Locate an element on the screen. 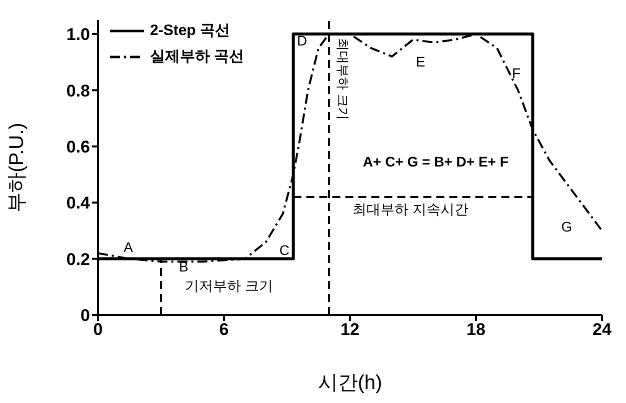  y-axis-title: 부하(P.U.) is located at coordinates (17, 167).